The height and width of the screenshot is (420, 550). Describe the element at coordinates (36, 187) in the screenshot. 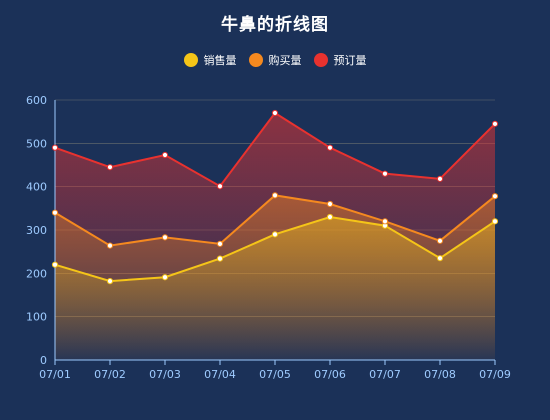

I see `y-tick-label: 400` at that location.